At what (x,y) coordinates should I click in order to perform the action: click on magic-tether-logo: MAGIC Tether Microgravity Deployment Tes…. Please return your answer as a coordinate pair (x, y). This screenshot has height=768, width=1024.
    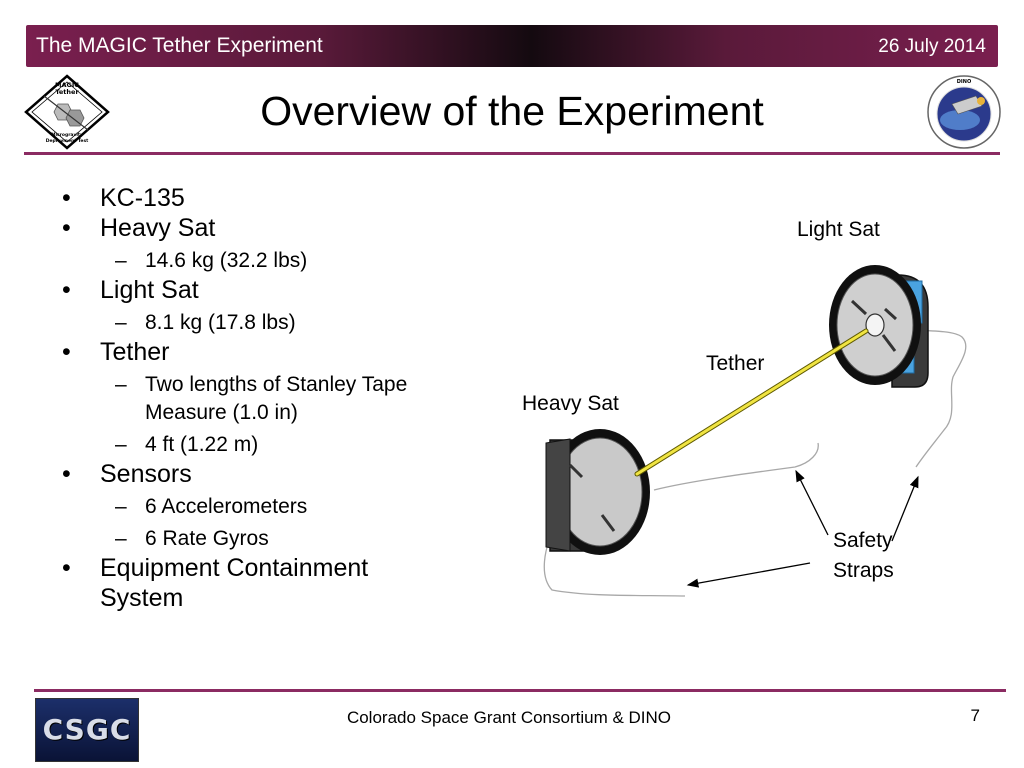
    Looking at the image, I should click on (67, 112).